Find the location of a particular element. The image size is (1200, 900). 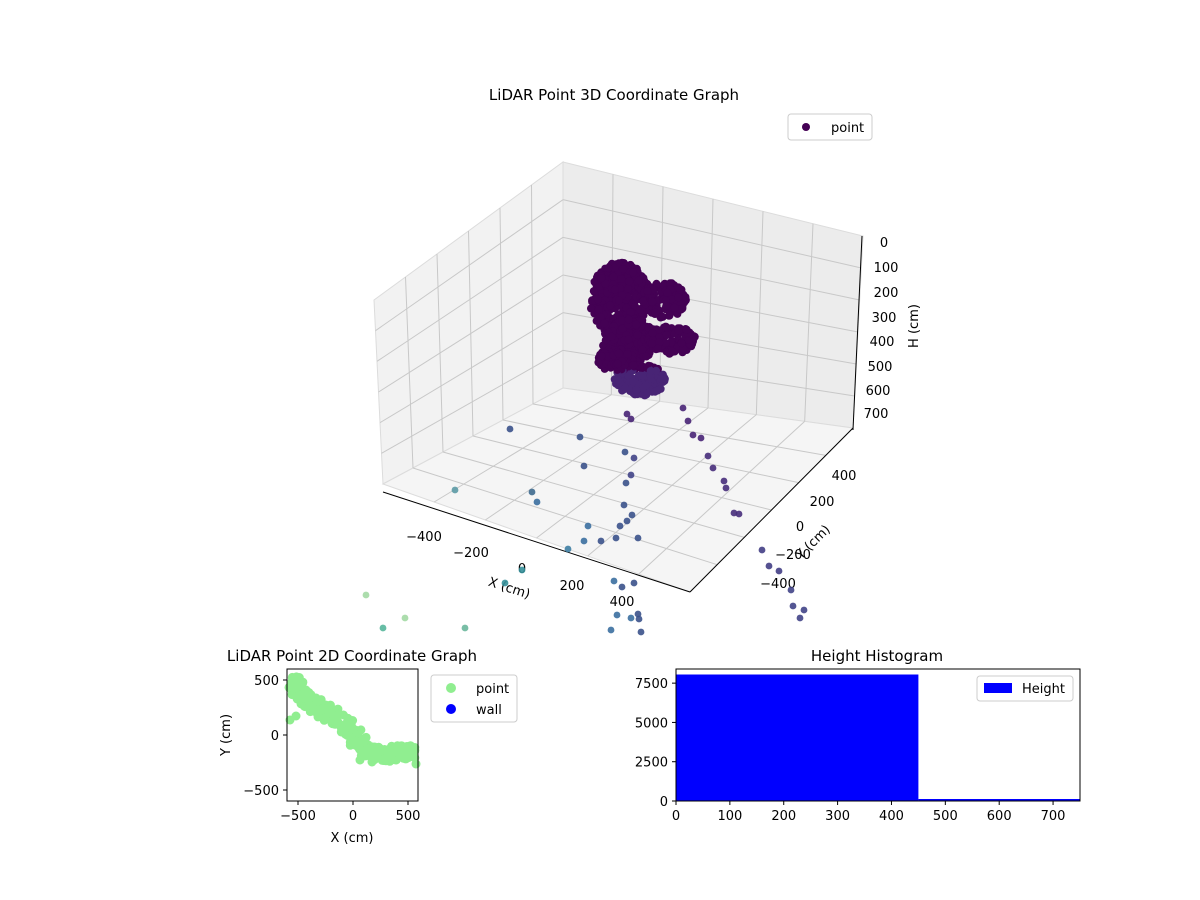

histogram-title: Height Histogram is located at coordinates (877, 656).